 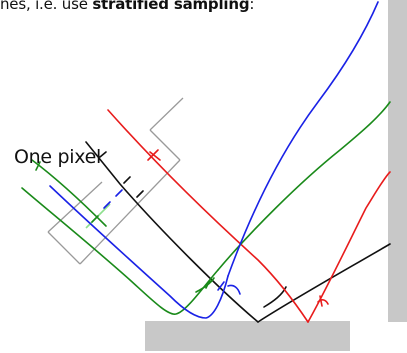 I want to click on floor-surface, so click(x=247, y=336).